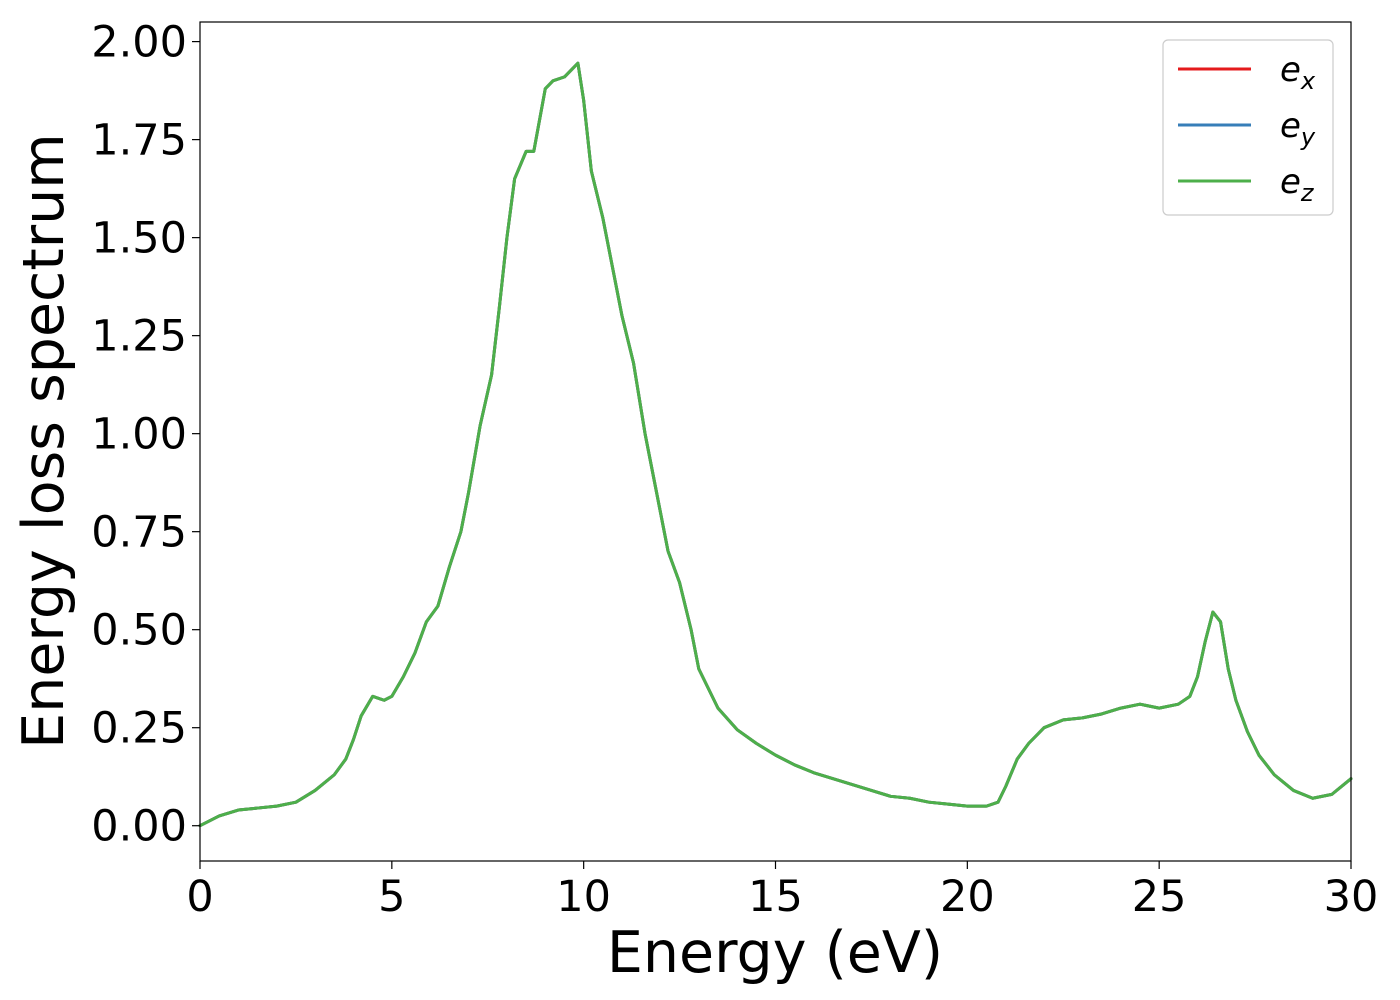  What do you see at coordinates (1298, 128) in the screenshot?
I see `legend-label-y: ey` at bounding box center [1298, 128].